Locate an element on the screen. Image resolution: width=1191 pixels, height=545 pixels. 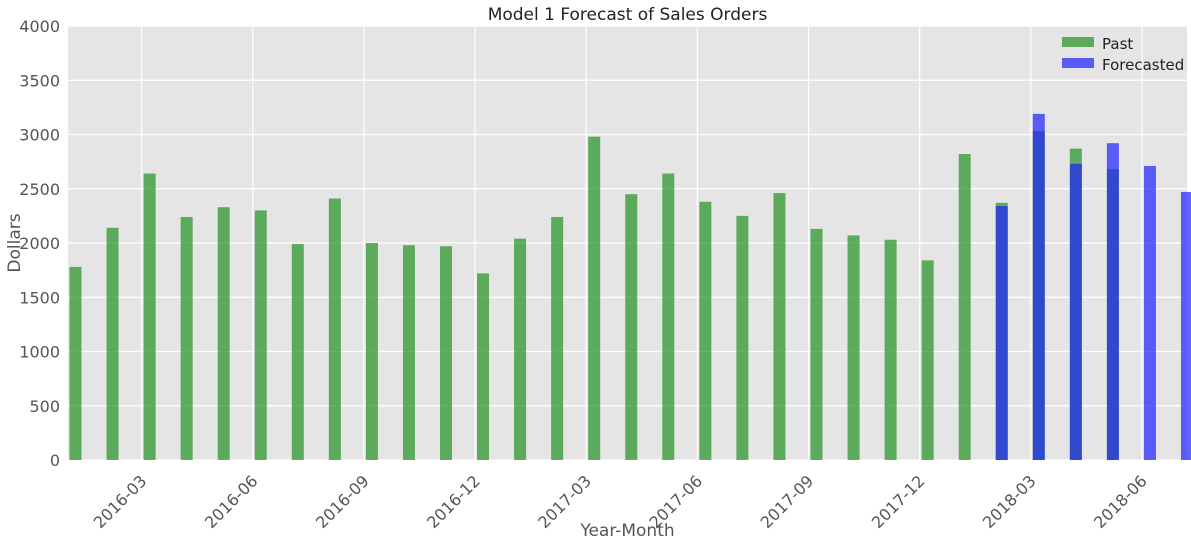
y-tick-label: 2000 is located at coordinates (39, 243).